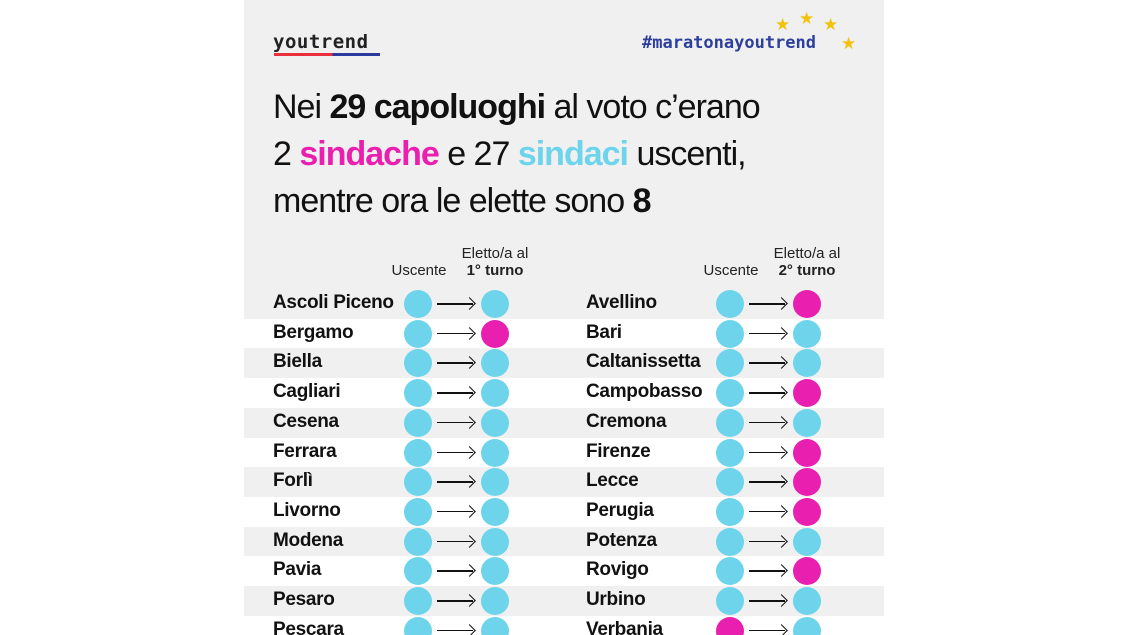  I want to click on city-name: Potenza, so click(621, 540).